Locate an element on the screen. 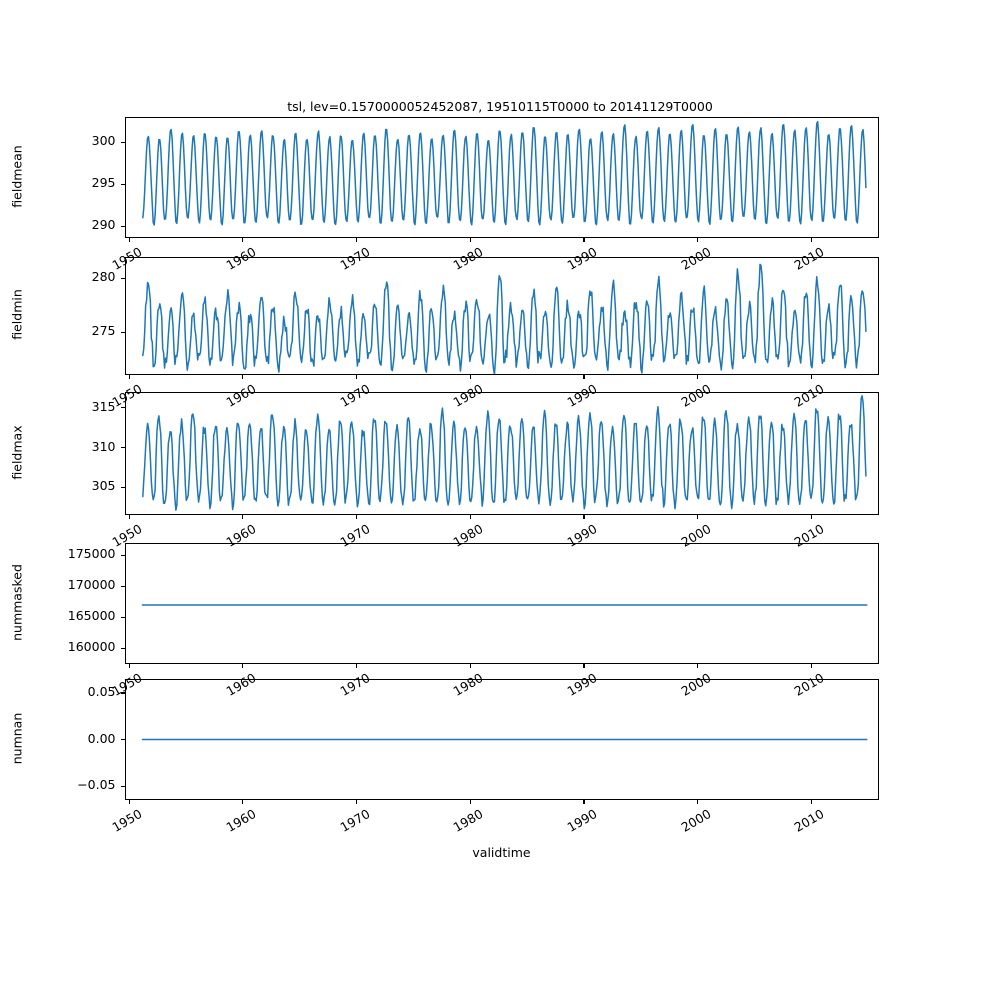 The width and height of the screenshot is (1000, 1000). plot-panel-nummasked is located at coordinates (501, 603).